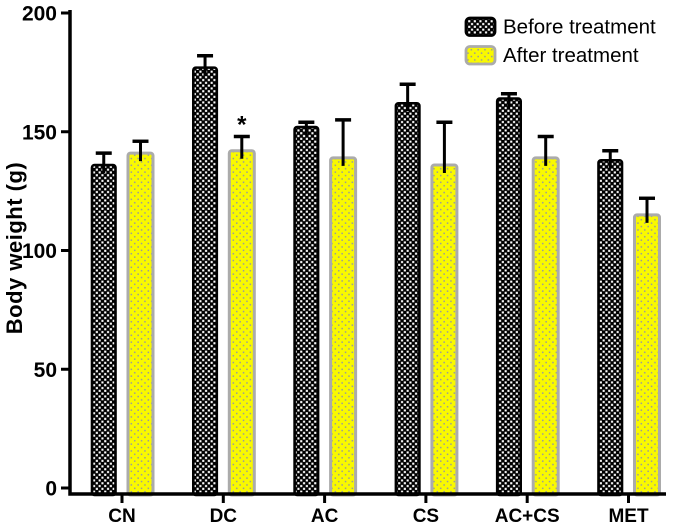 The width and height of the screenshot is (685, 529). Describe the element at coordinates (560, 41) in the screenshot. I see `legend: Before treatment After treatment` at that location.